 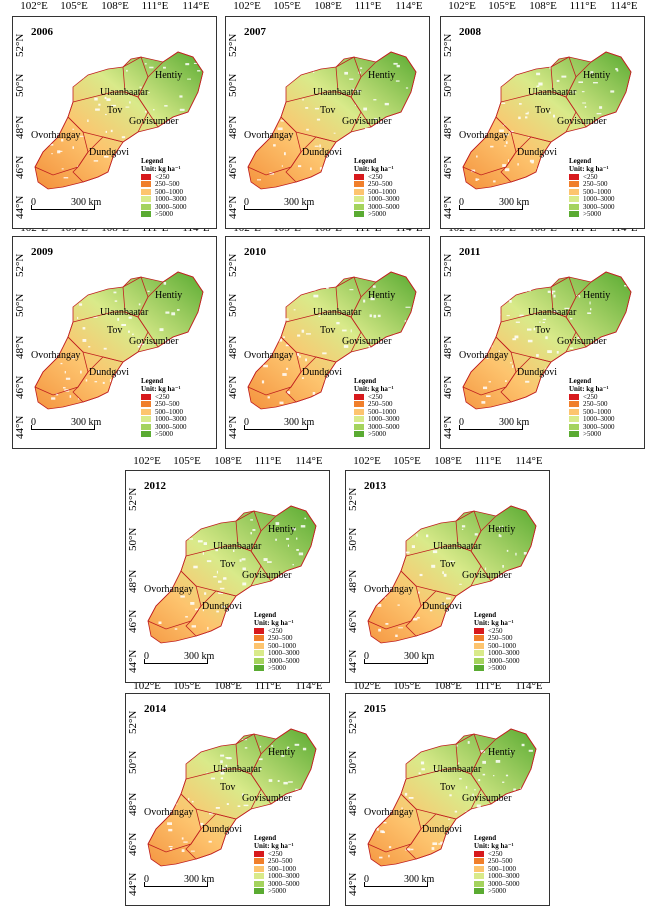 What do you see at coordinates (597, 191) in the screenshot?
I see `legend-label: 500–1000` at bounding box center [597, 191].